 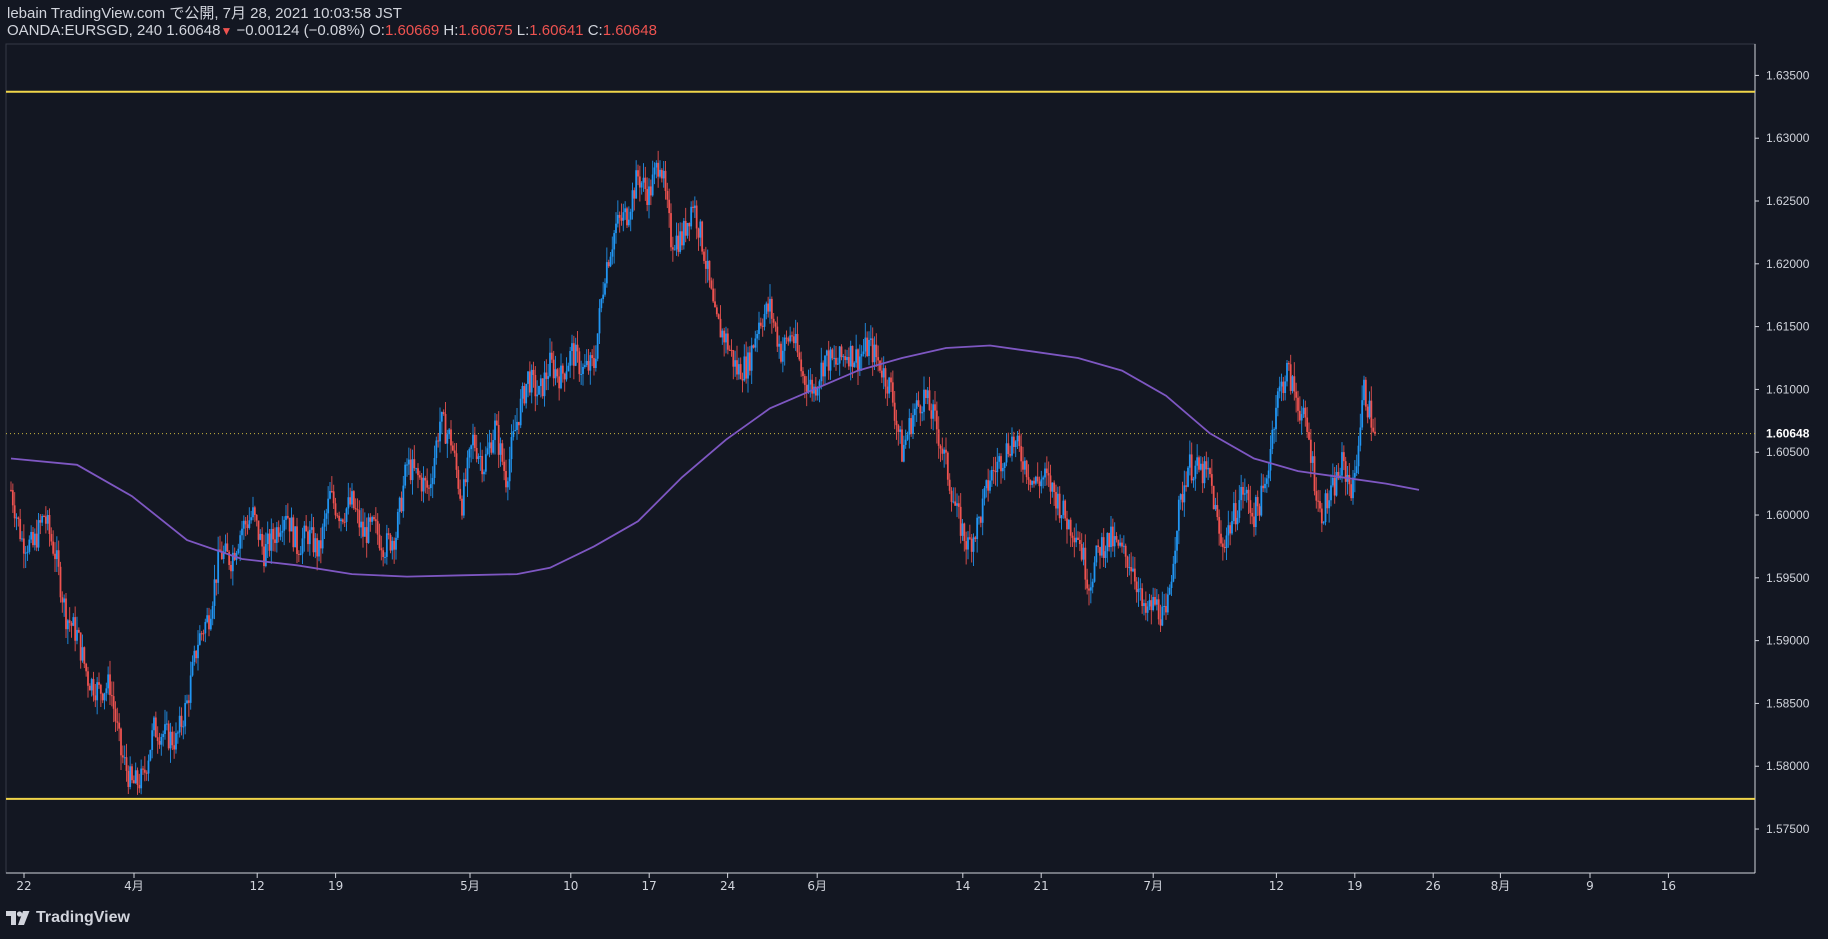 What do you see at coordinates (1788, 434) in the screenshot?
I see `current-price-label: 1.60648` at bounding box center [1788, 434].